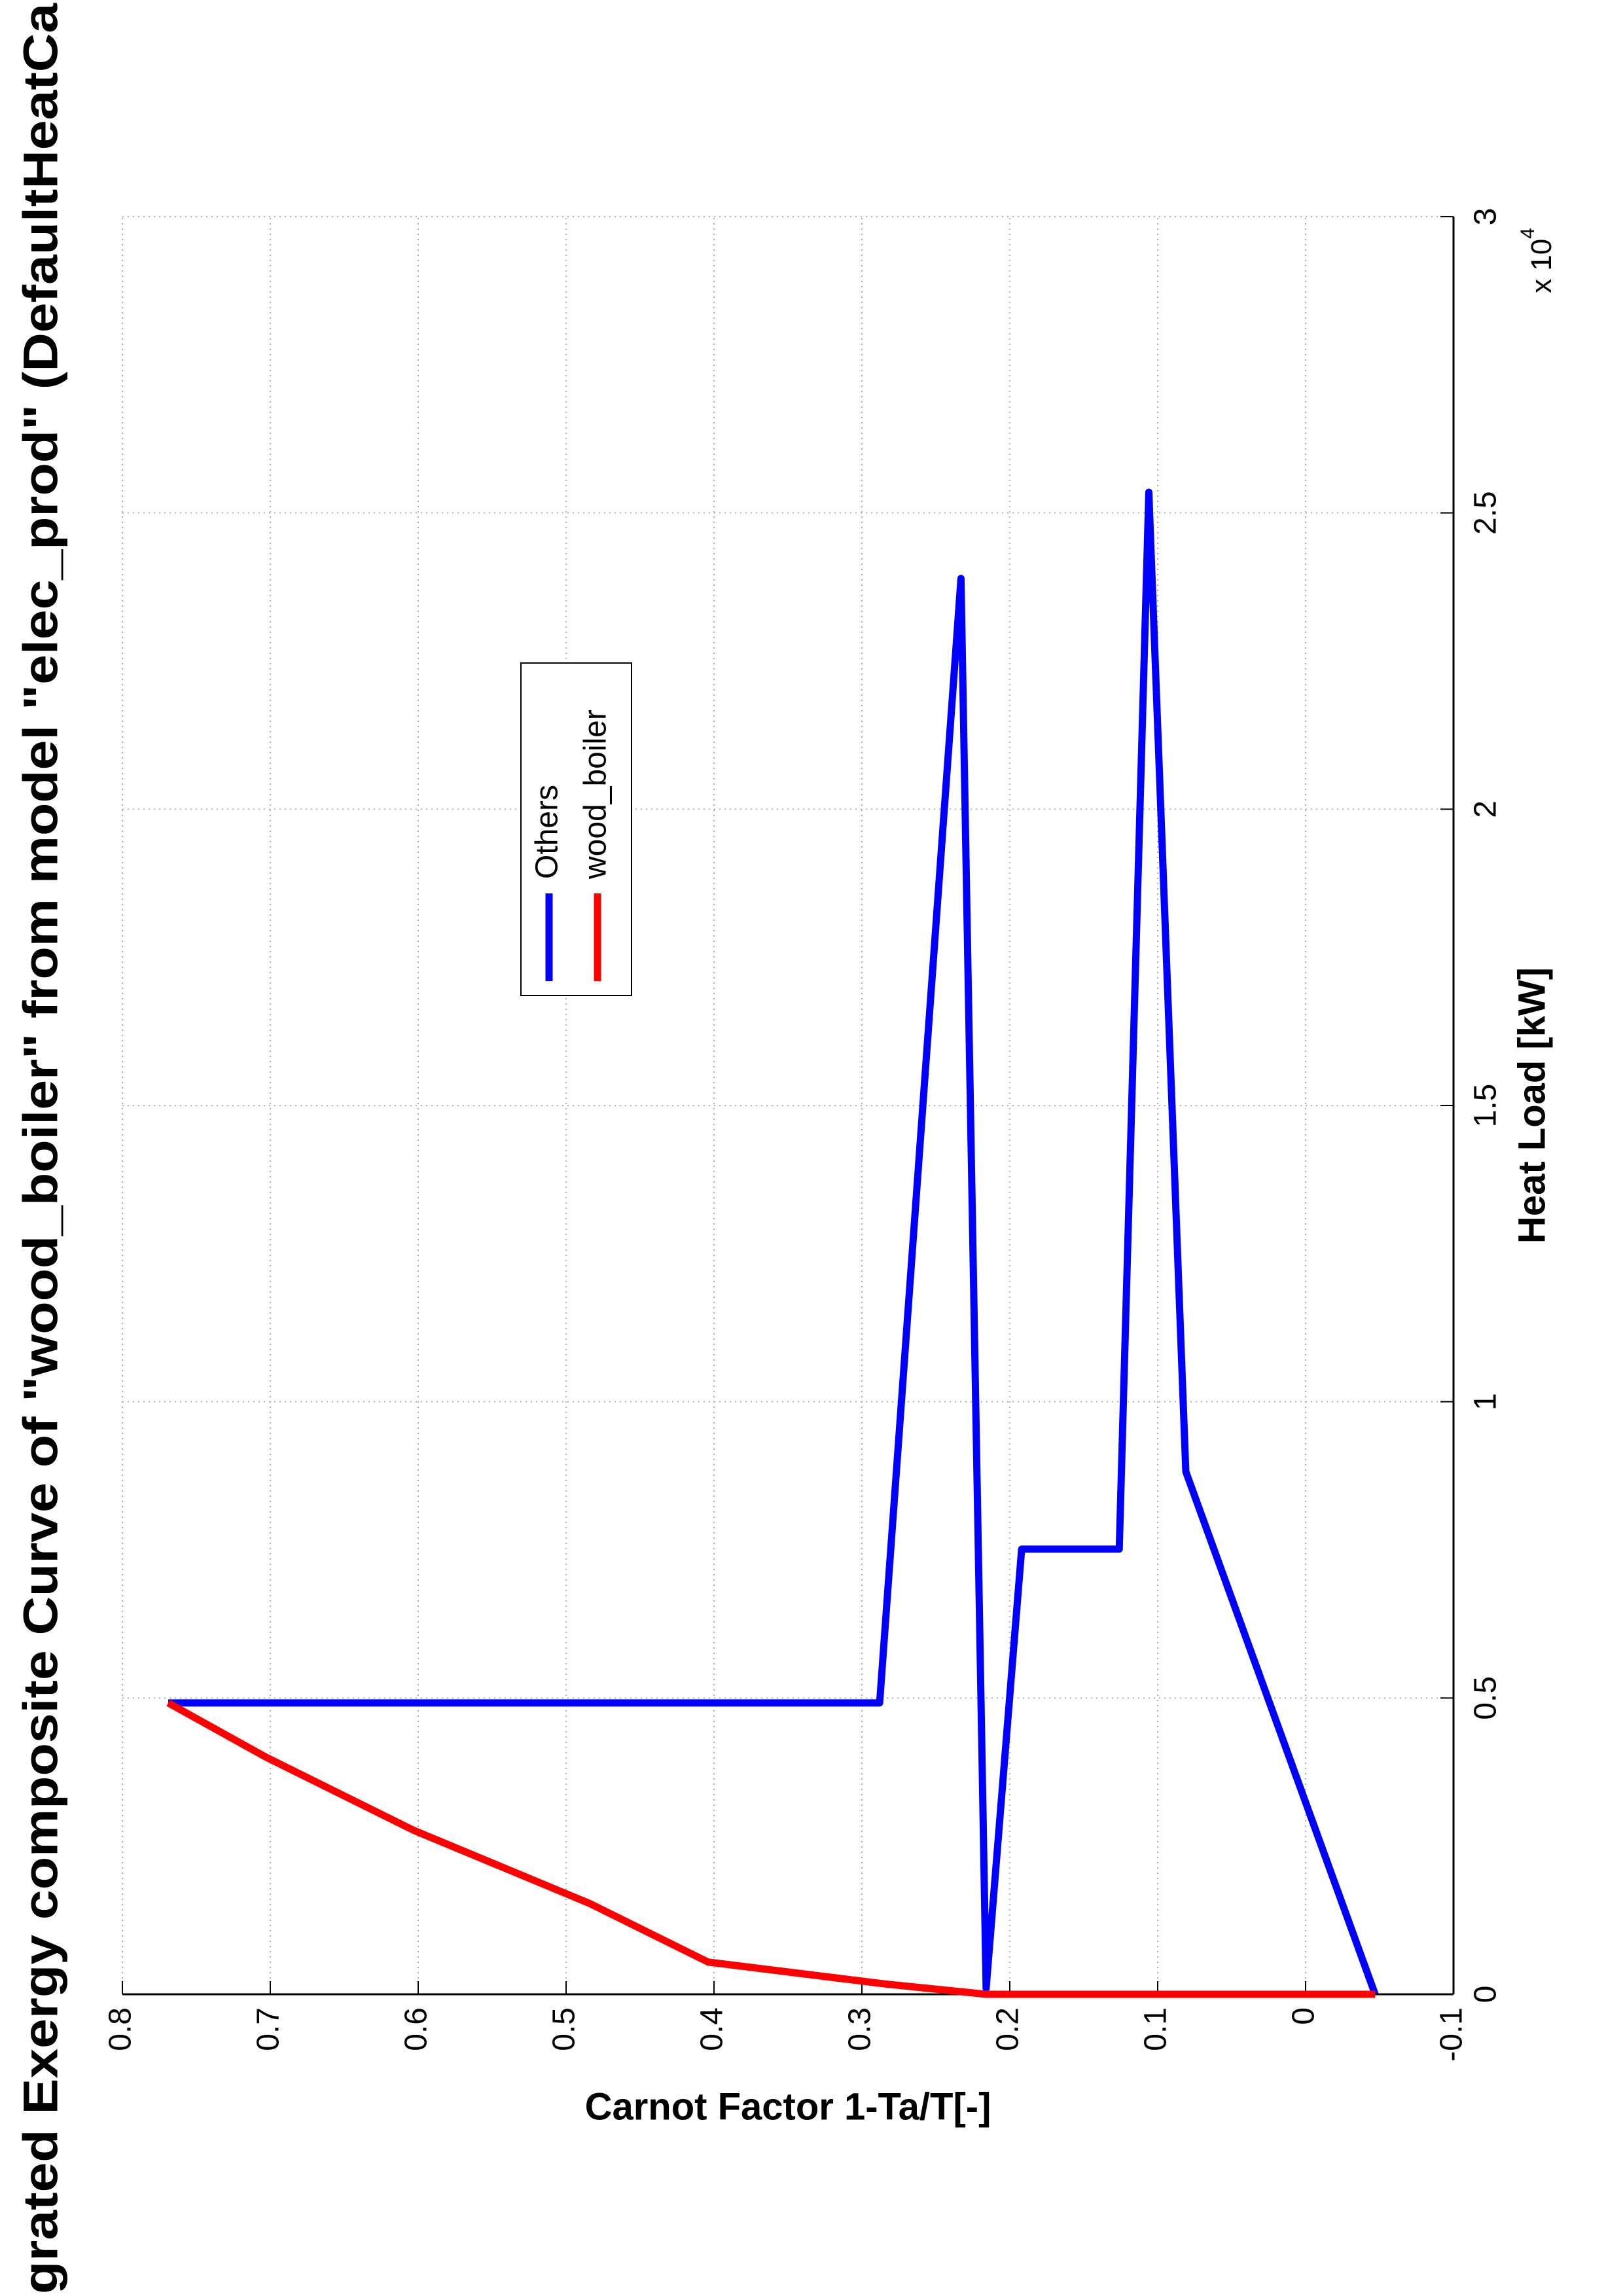 The width and height of the screenshot is (1623, 2296). What do you see at coordinates (1486, 1698) in the screenshot?
I see `x-tick-label: 0.5` at bounding box center [1486, 1698].